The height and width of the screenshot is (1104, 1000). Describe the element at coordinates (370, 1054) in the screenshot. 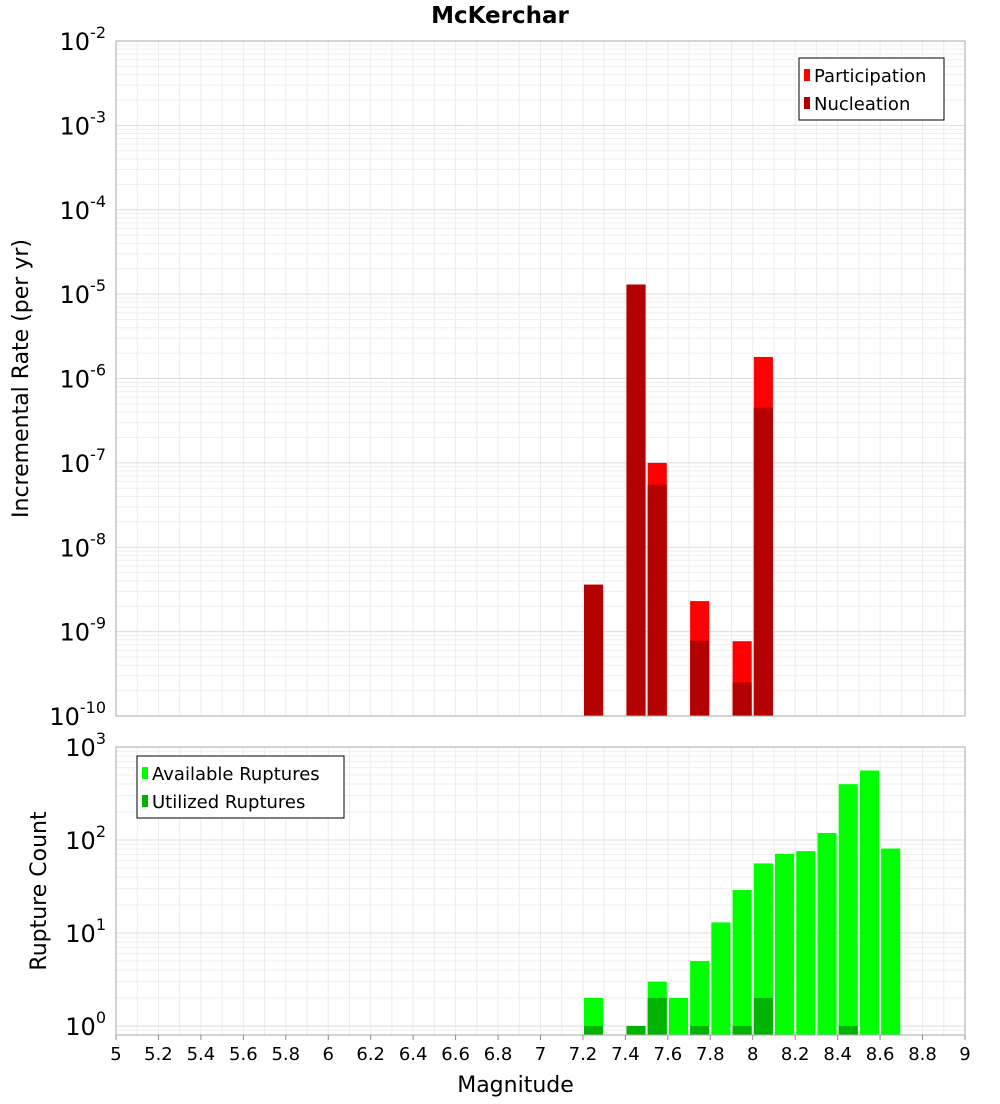

I see `x-tick-label: 6.2` at that location.